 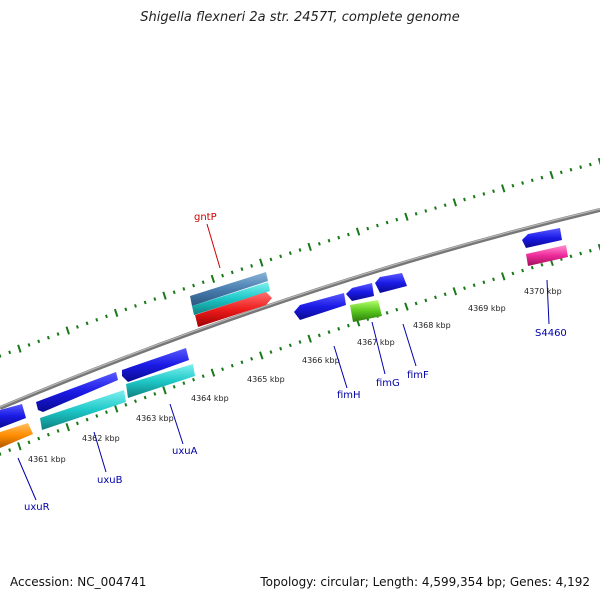 What do you see at coordinates (388, 383) in the screenshot?
I see `gene-label-fimG: fimG` at bounding box center [388, 383].